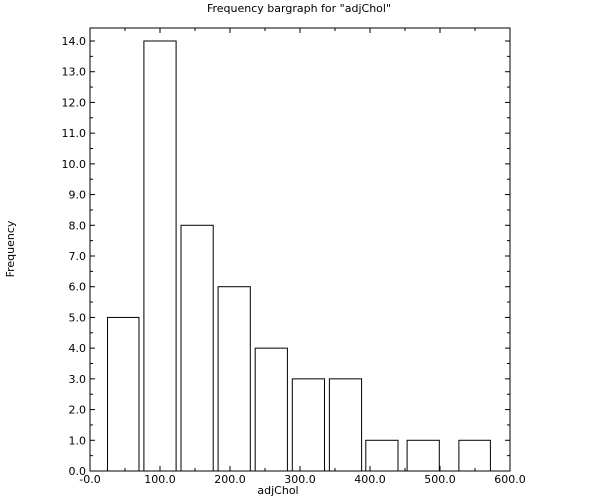  Describe the element at coordinates (74, 72) in the screenshot. I see `y-tick-label: 13.0` at that location.